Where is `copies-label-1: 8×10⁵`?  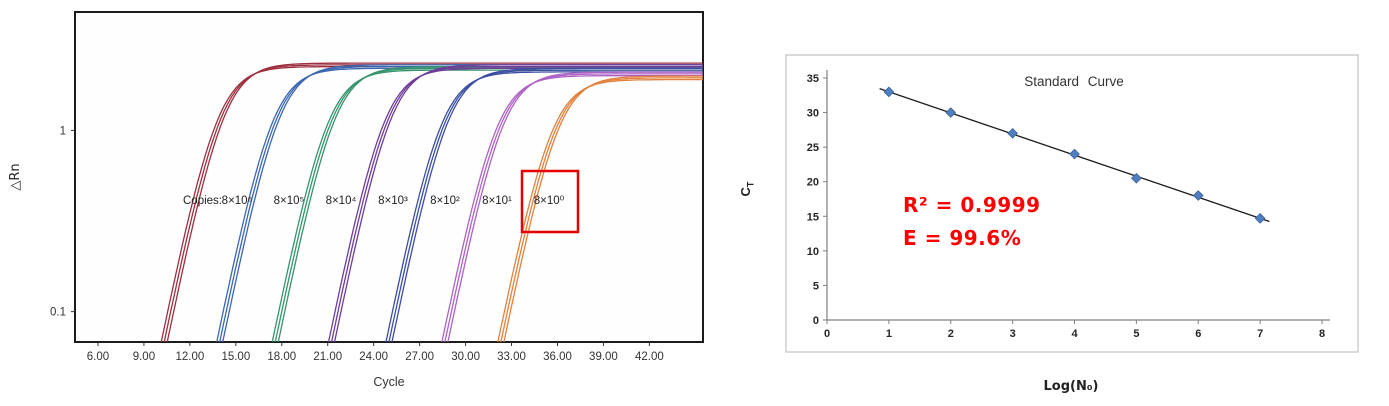 copies-label-1: 8×10⁵ is located at coordinates (289, 201).